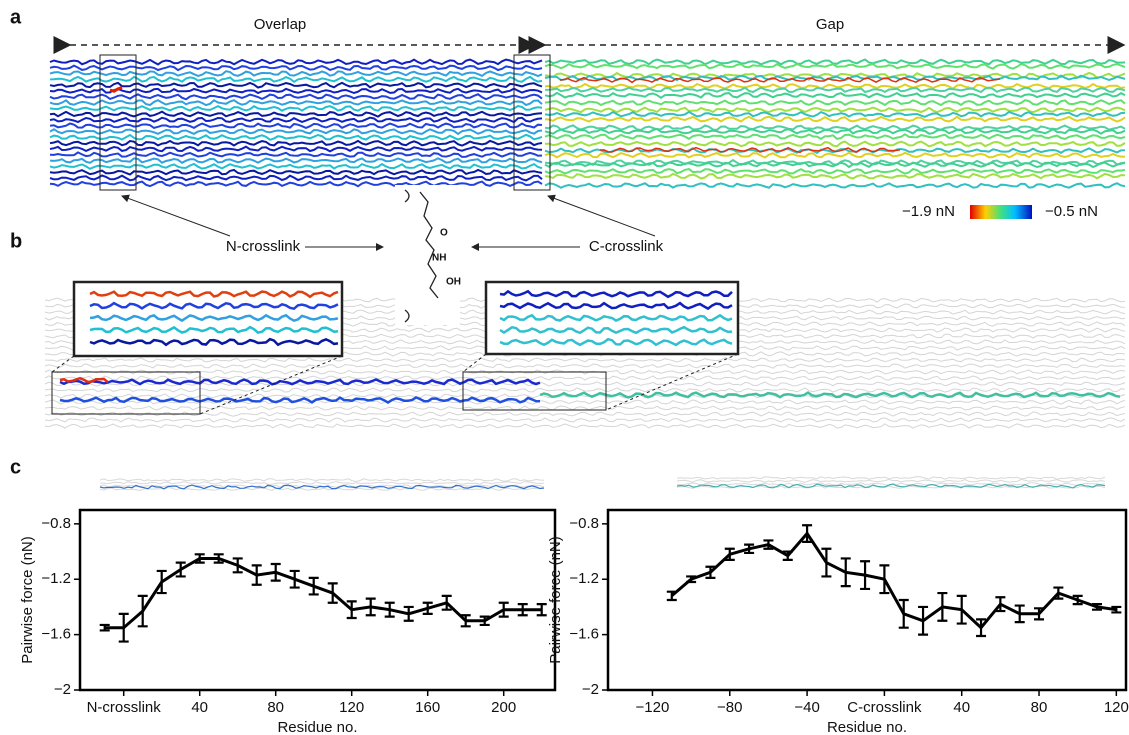 Image resolution: width=1129 pixels, height=735 pixels. I want to click on overlap-label: Overlap, so click(280, 24).